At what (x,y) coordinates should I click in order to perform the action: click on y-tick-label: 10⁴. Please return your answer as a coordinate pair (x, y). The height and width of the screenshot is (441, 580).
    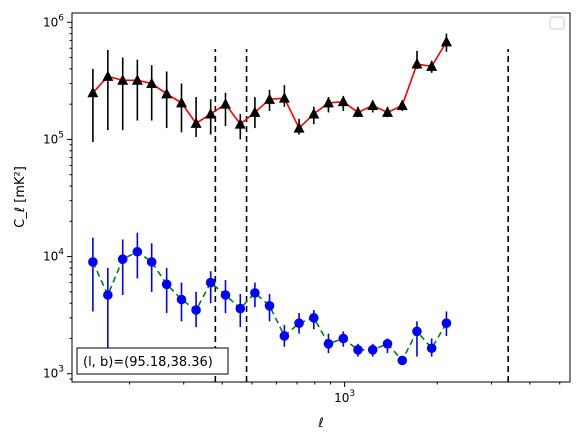
    Looking at the image, I should click on (53, 256).